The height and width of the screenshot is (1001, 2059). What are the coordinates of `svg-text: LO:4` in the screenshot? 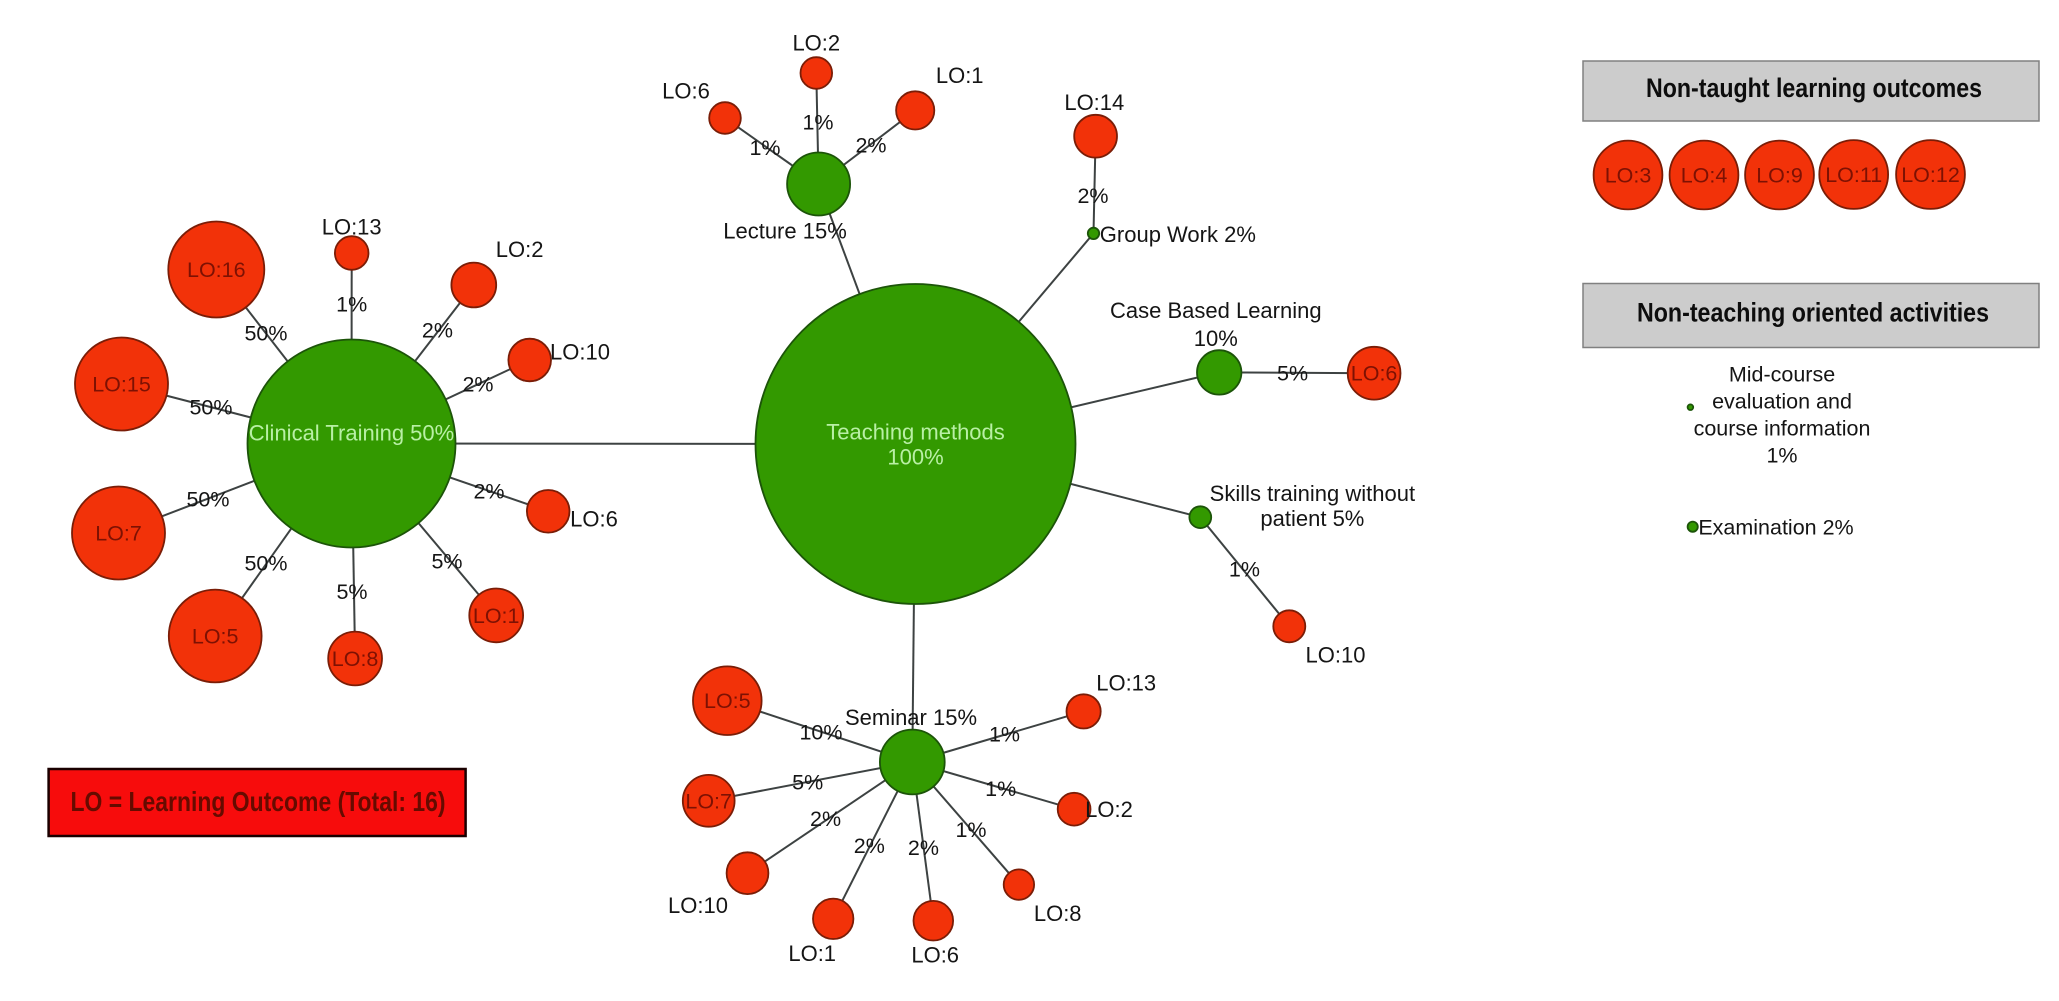 It's located at (1704, 176).